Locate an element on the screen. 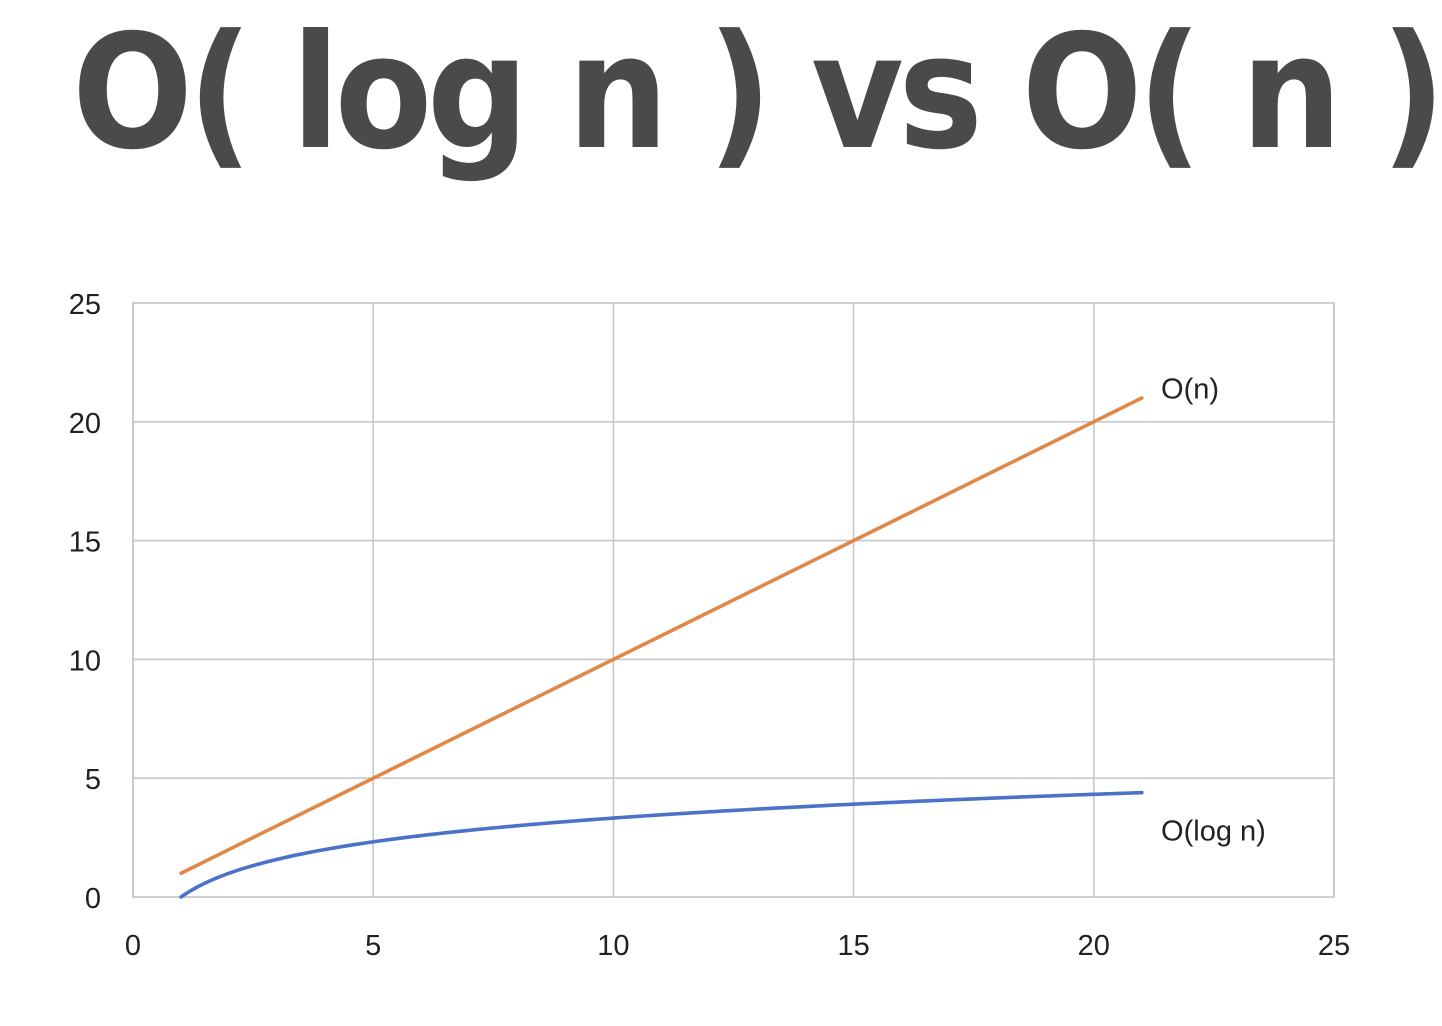 Image resolution: width=1442 pixels, height=1026 pixels. y-tick-label: 15 is located at coordinates (85, 543).